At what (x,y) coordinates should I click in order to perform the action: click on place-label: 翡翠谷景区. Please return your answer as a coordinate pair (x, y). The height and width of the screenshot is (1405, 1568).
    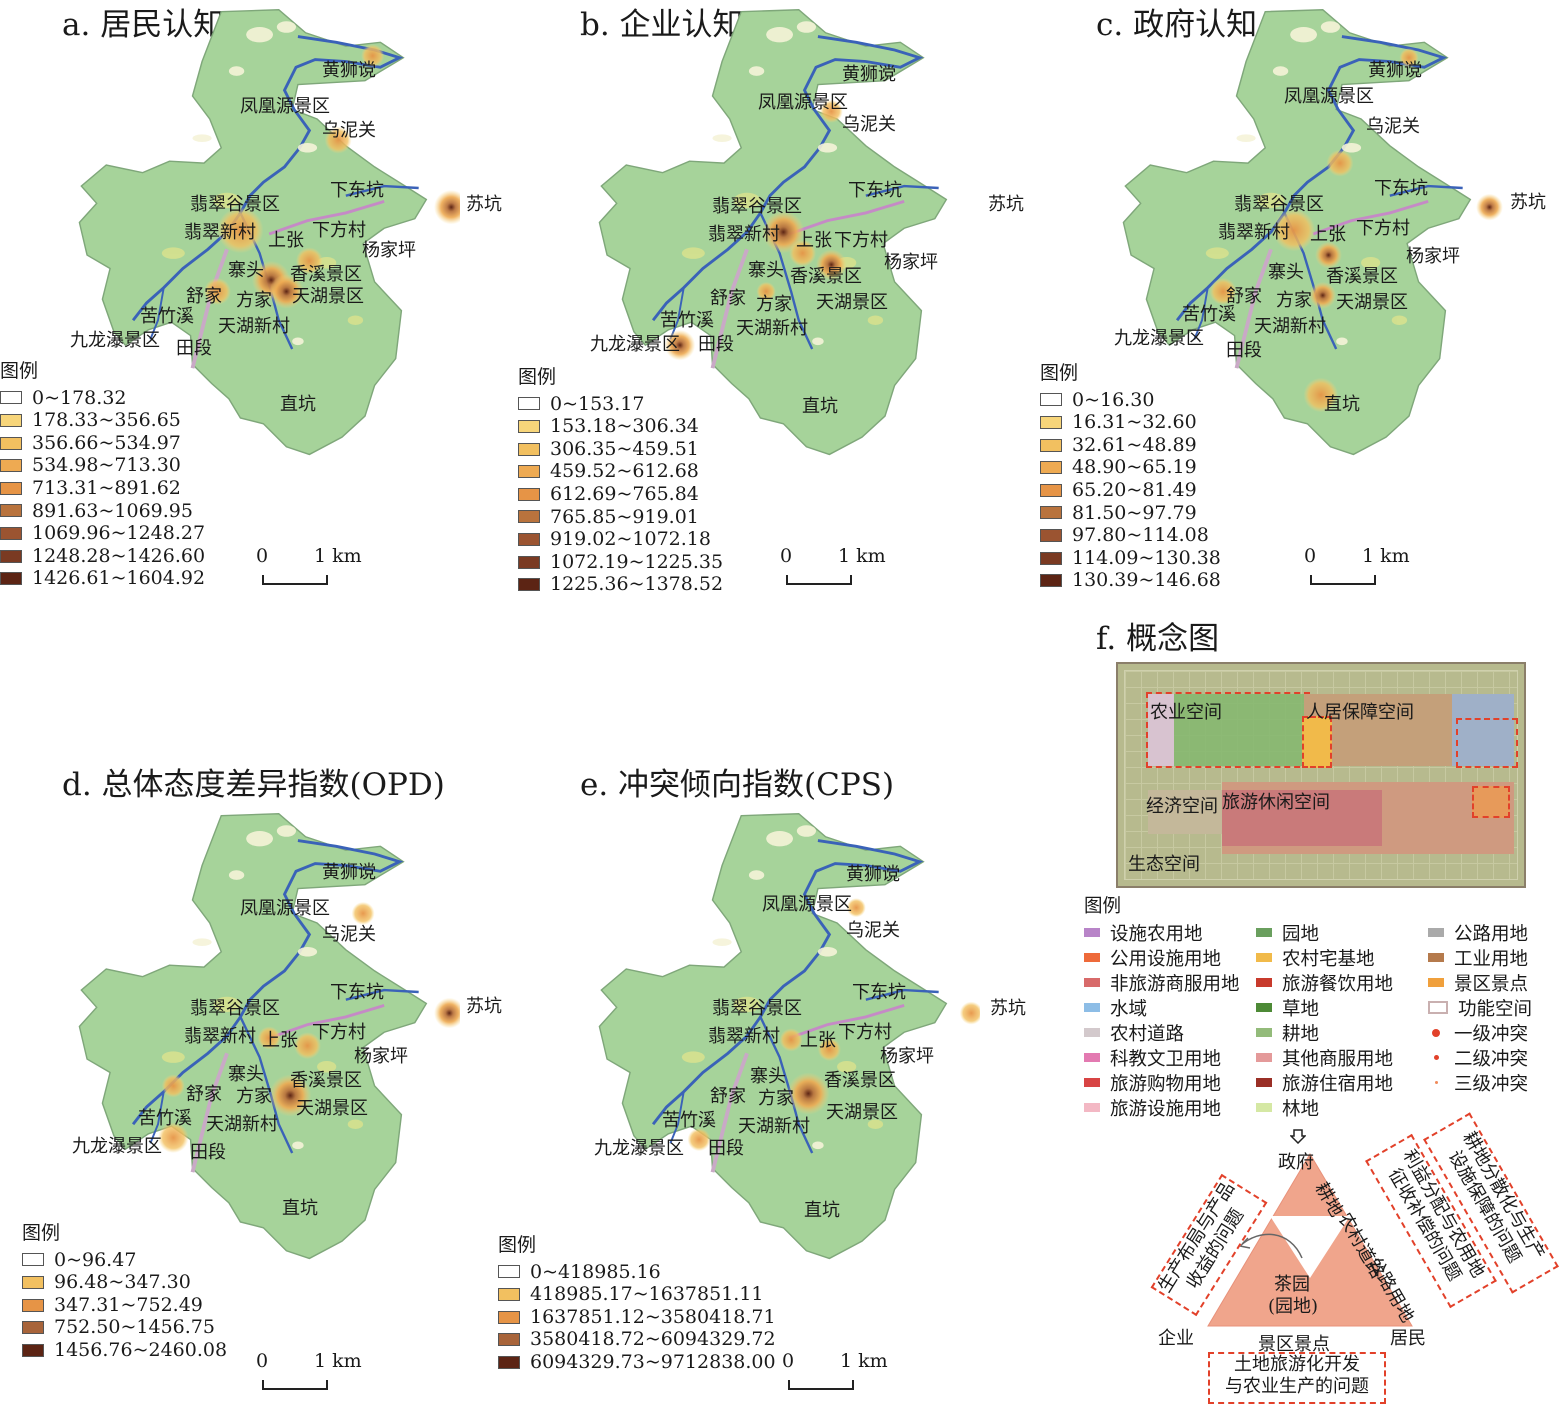
    Looking at the image, I should click on (235, 204).